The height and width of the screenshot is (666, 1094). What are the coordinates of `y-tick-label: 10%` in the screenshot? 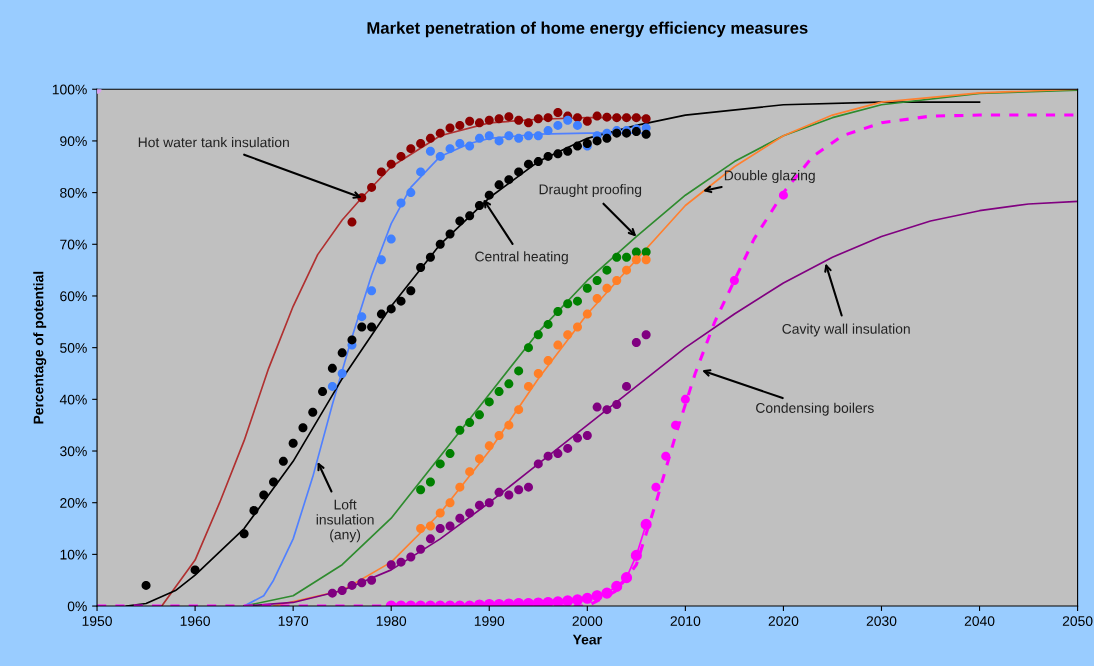 It's located at (73, 554).